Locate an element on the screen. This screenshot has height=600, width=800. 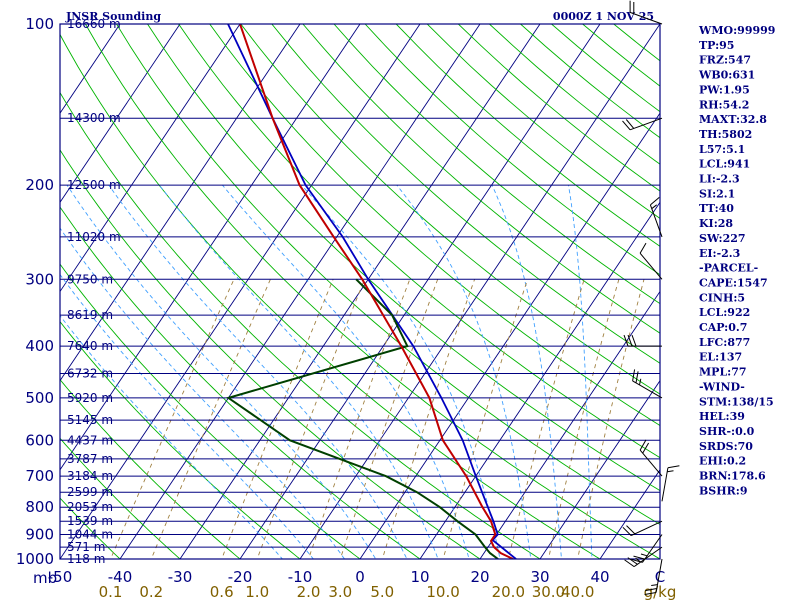
pressure-tick-label: 700 is located at coordinates (39, 476).